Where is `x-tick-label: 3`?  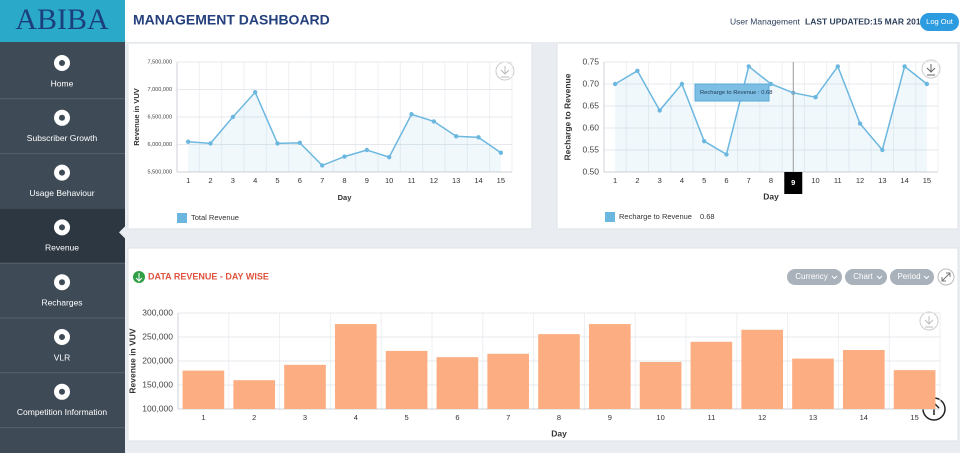
x-tick-label: 3 is located at coordinates (233, 180).